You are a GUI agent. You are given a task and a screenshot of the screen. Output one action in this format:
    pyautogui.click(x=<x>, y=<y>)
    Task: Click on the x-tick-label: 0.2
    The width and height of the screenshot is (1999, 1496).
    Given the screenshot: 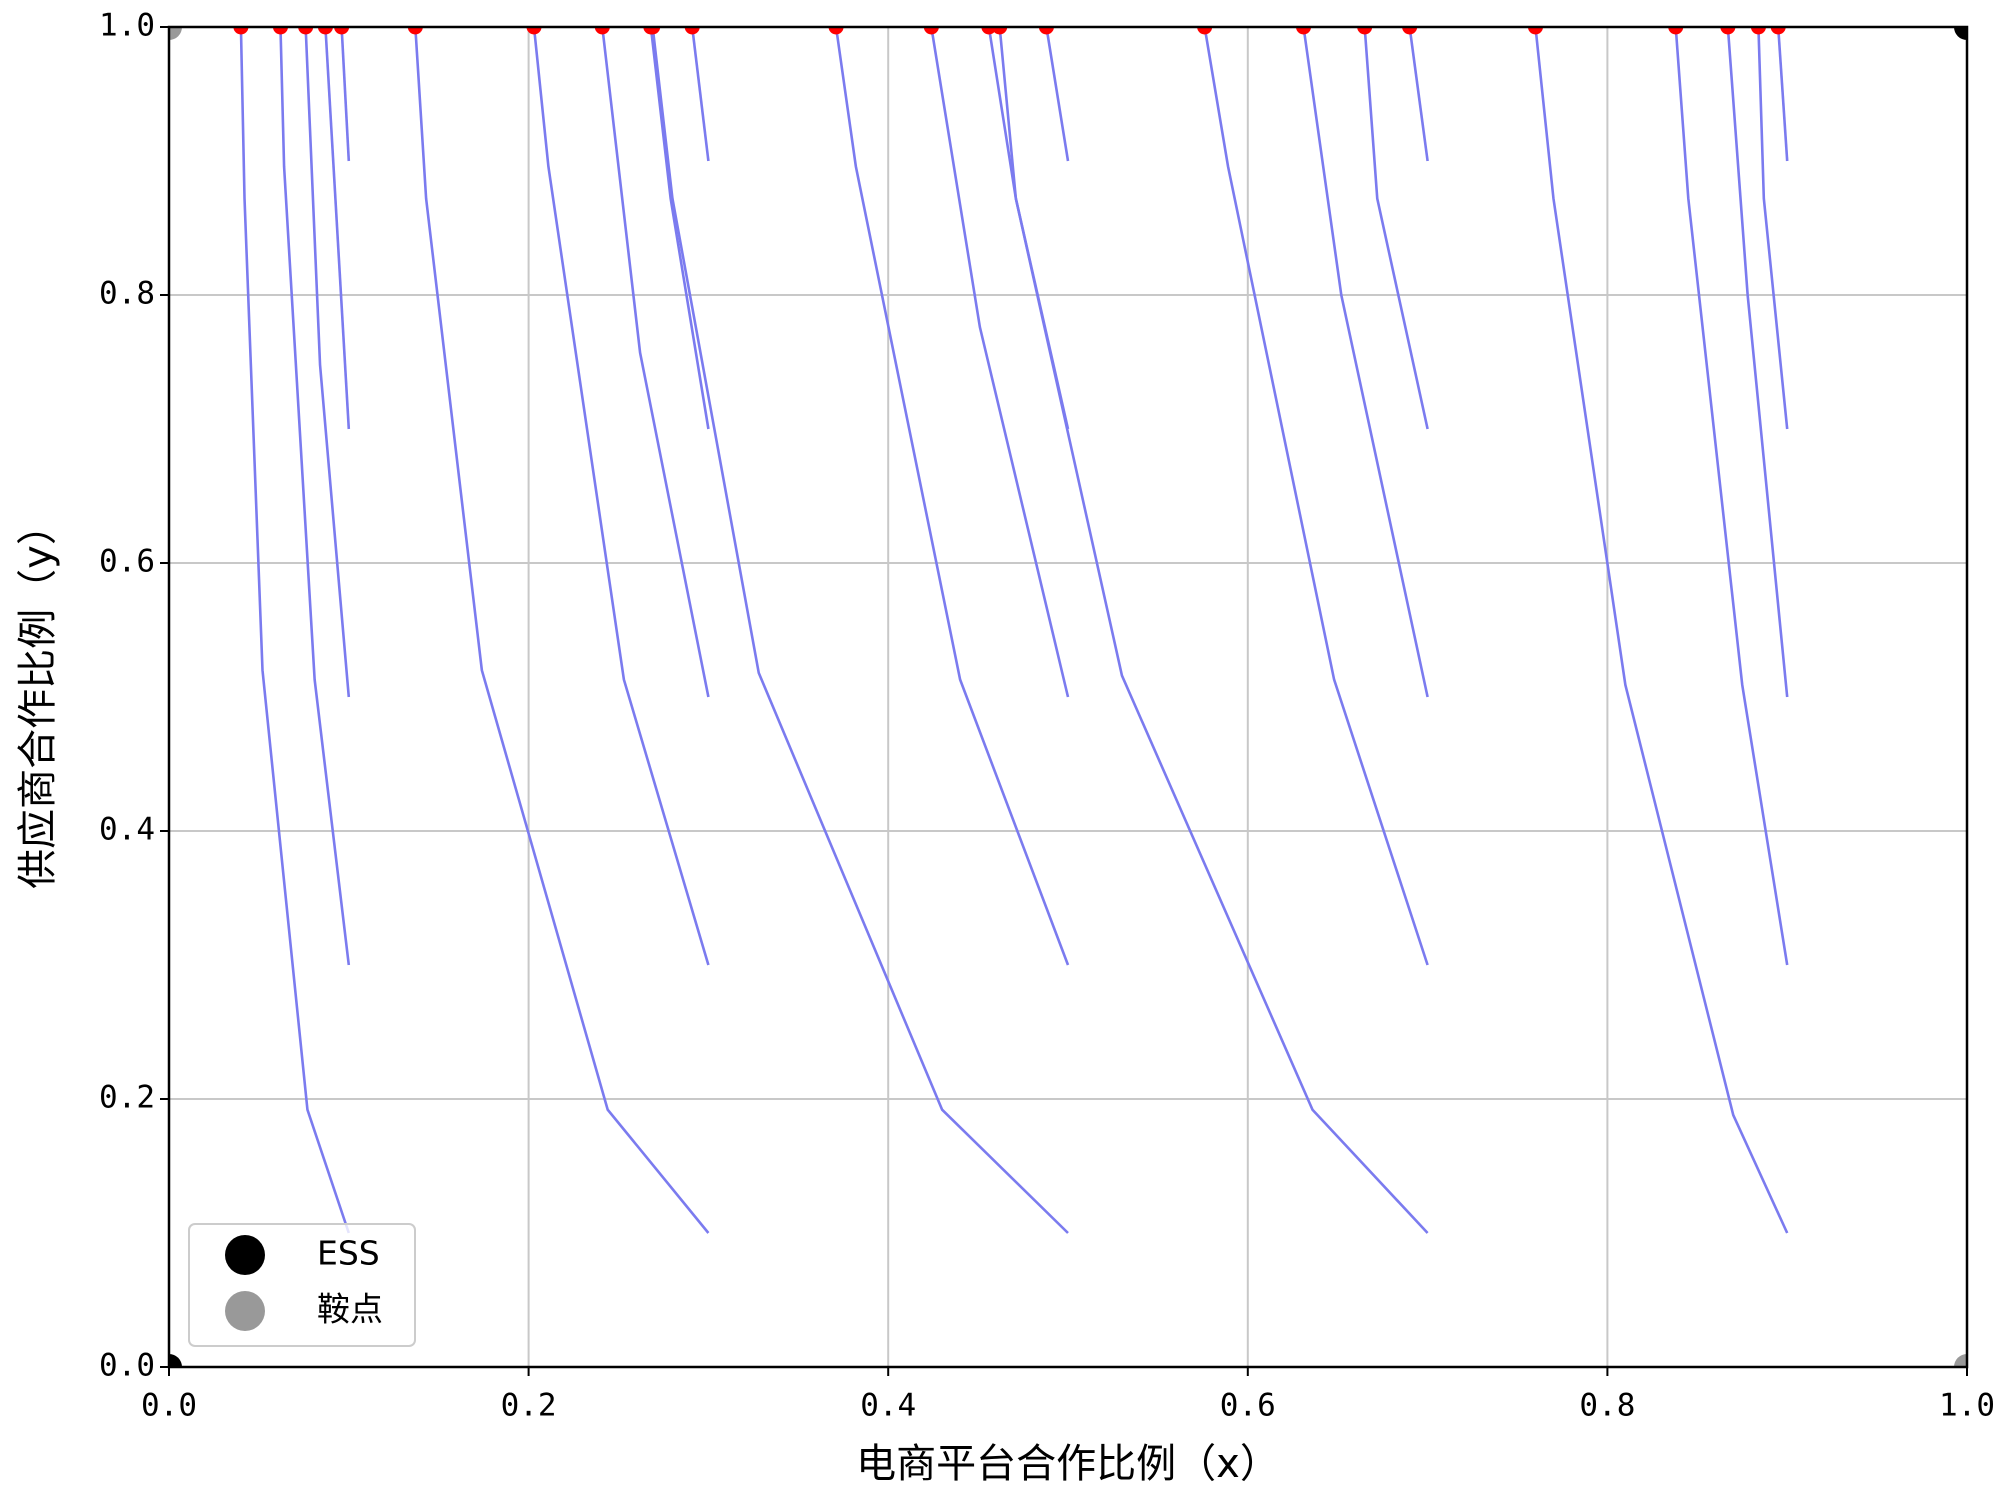 What is the action you would take?
    pyautogui.click(x=529, y=1406)
    